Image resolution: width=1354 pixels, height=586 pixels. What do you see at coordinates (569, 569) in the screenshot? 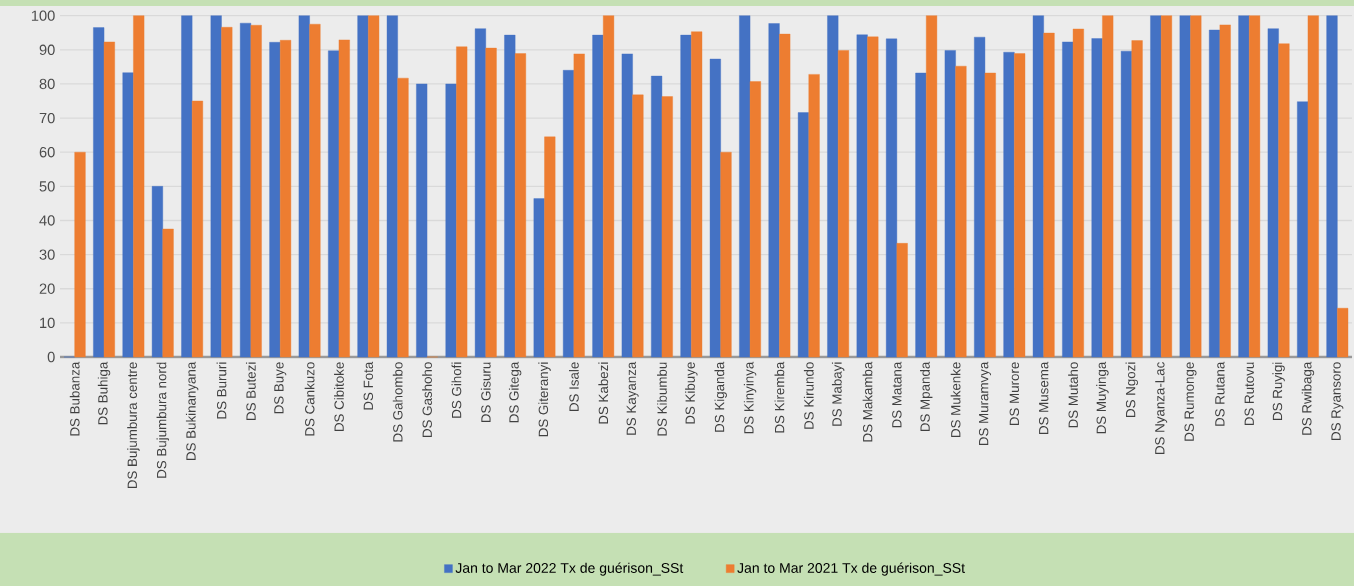
I see `legend-label: Jan to Mar 2022 Tx de guérison_SSt` at bounding box center [569, 569].